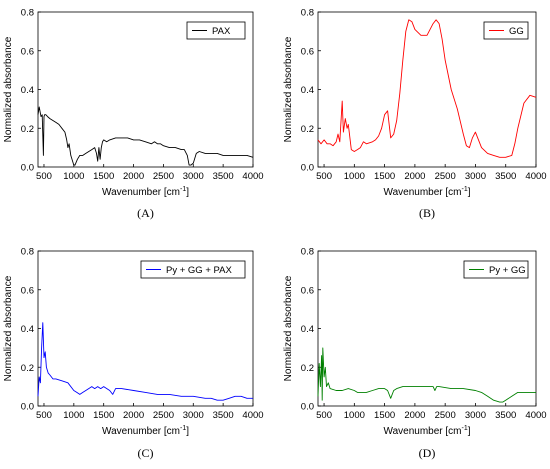 The image size is (550, 469). Describe the element at coordinates (199, 270) in the screenshot. I see `legend-label: Py + GG + PAX` at that location.